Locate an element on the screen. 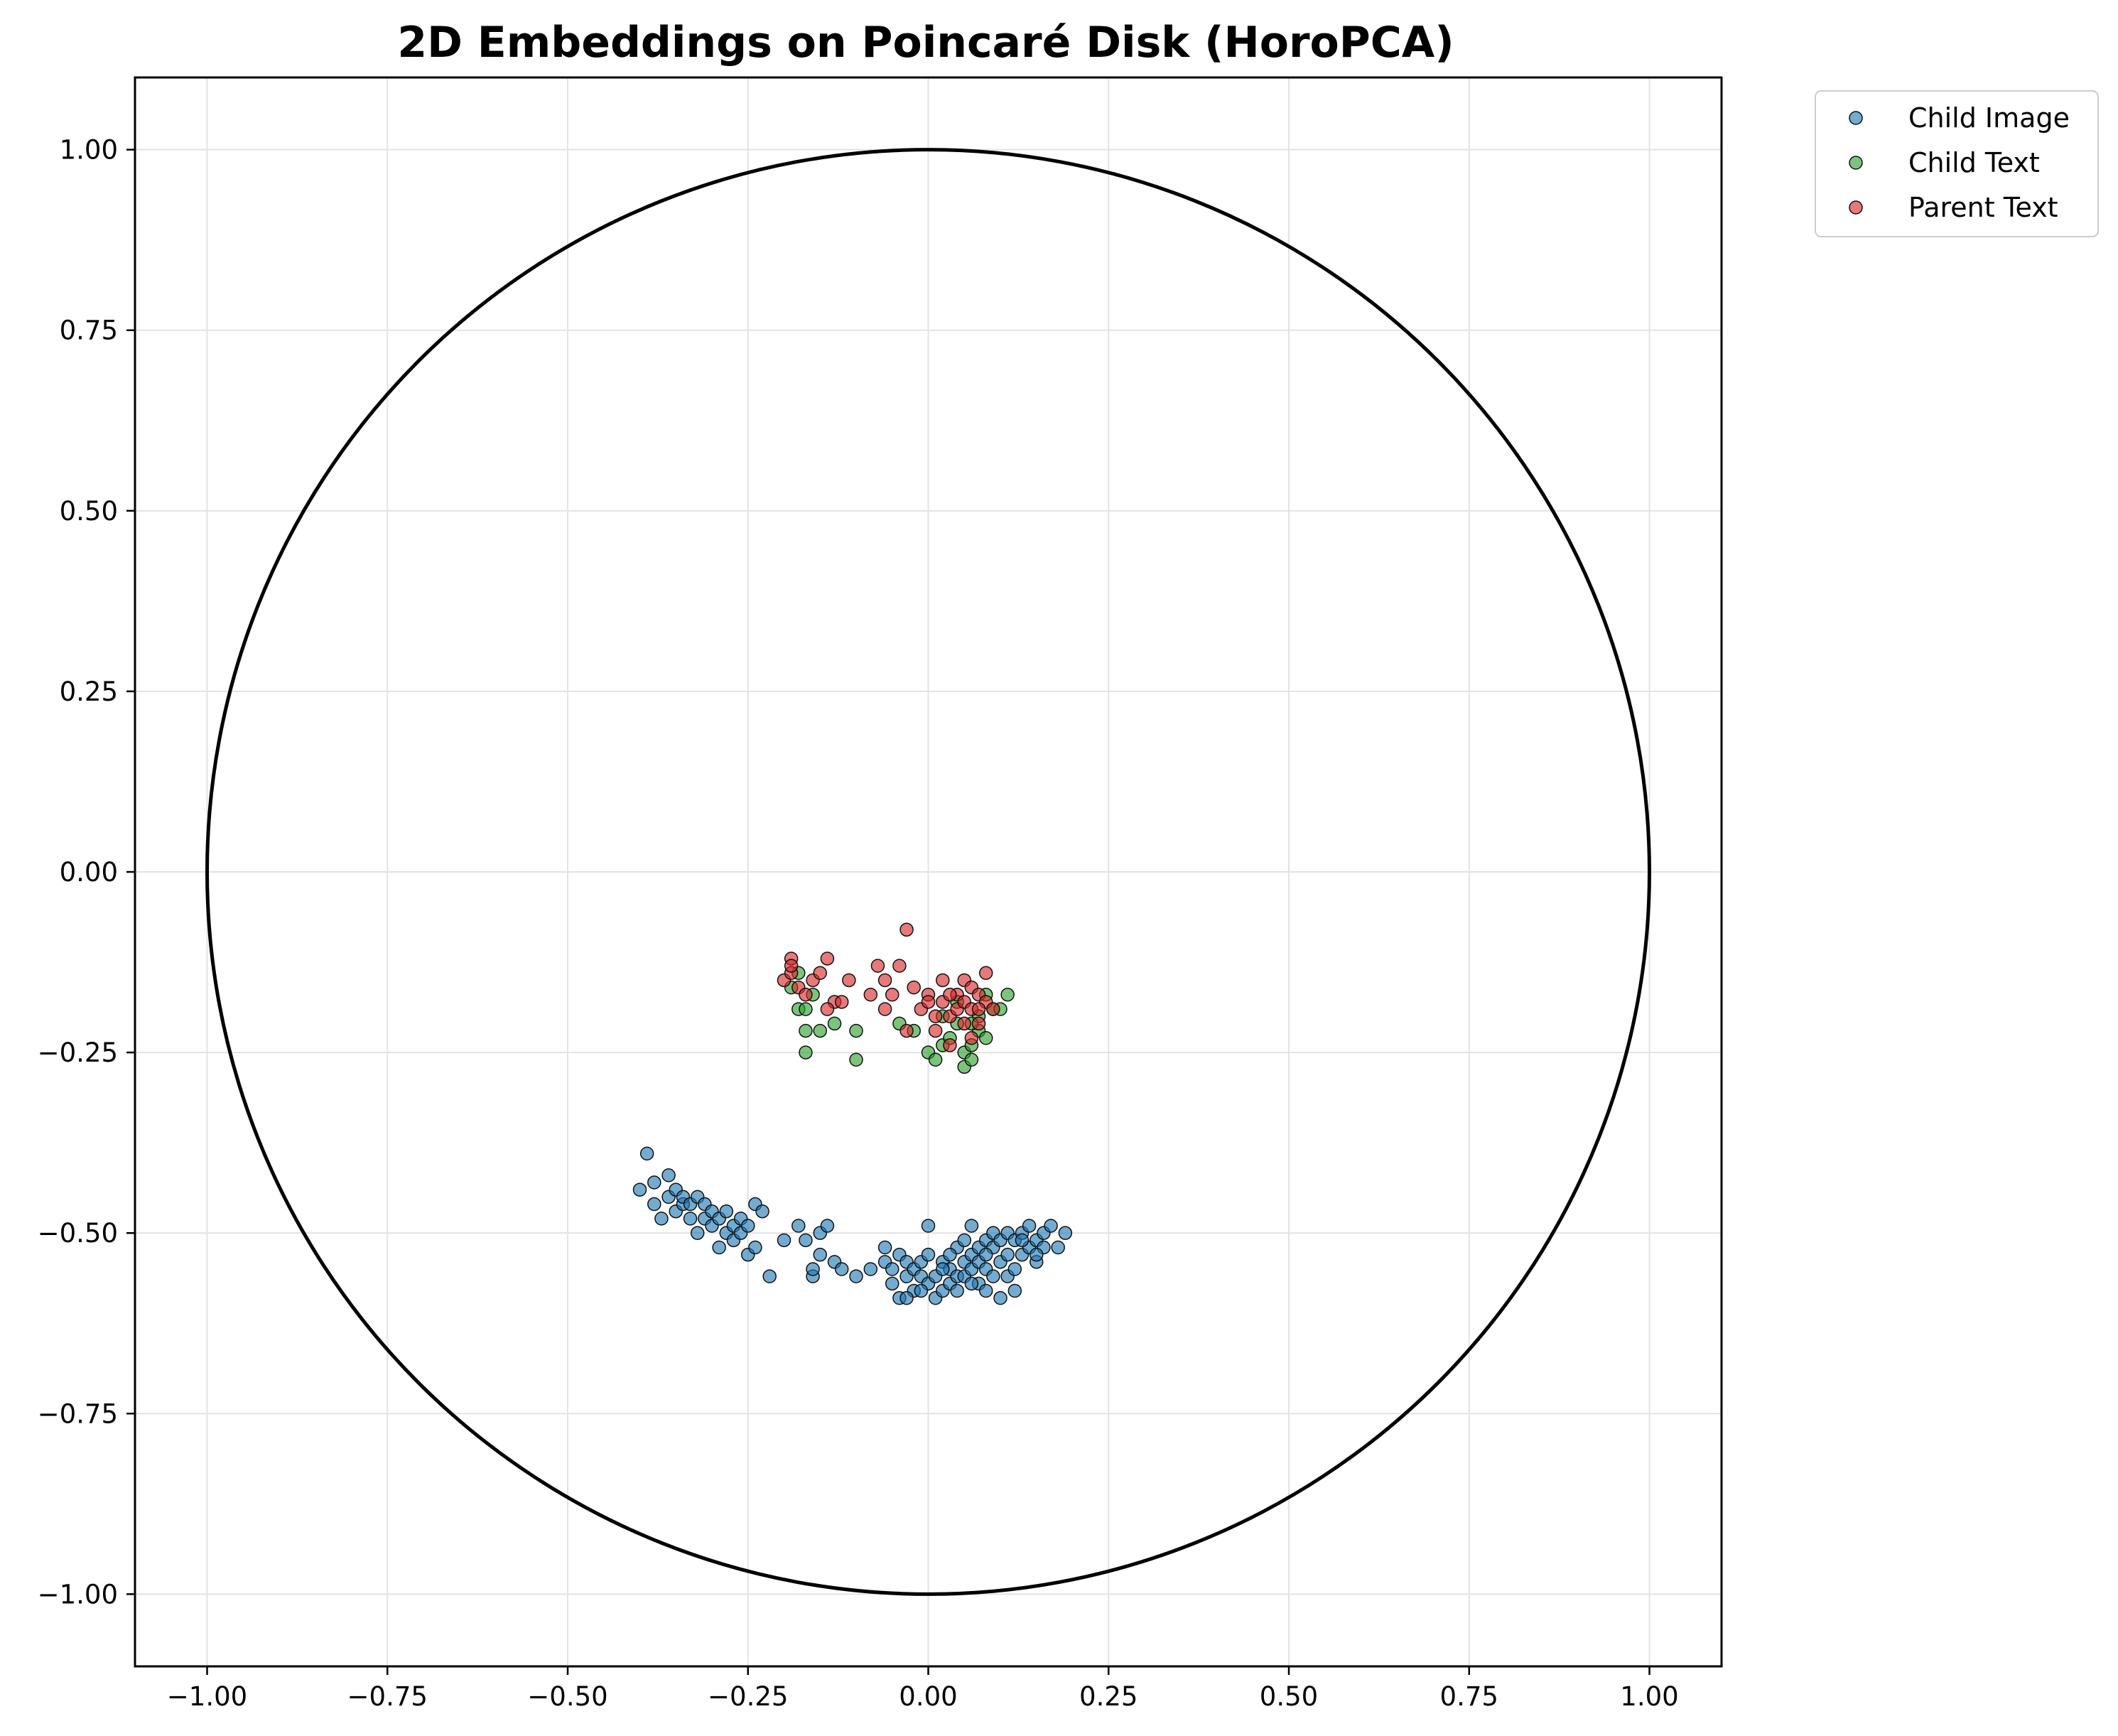 The width and height of the screenshot is (2118, 1736). x-tick-label: 0.25 is located at coordinates (1108, 1696).